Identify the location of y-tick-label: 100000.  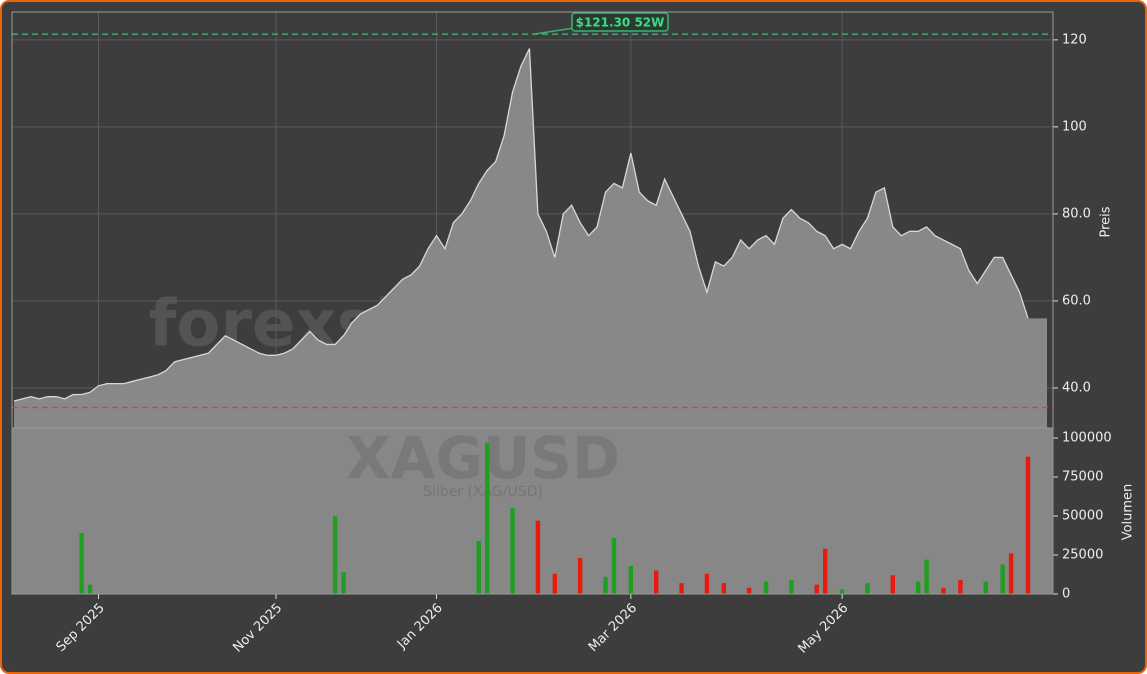
(1087, 437).